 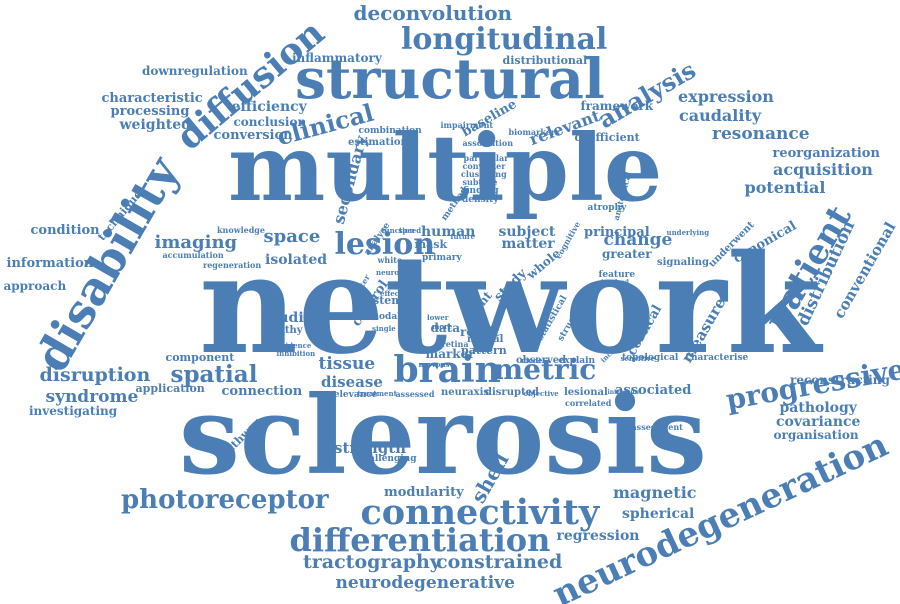 What do you see at coordinates (152, 98) in the screenshot?
I see `word-50: characteristic` at bounding box center [152, 98].